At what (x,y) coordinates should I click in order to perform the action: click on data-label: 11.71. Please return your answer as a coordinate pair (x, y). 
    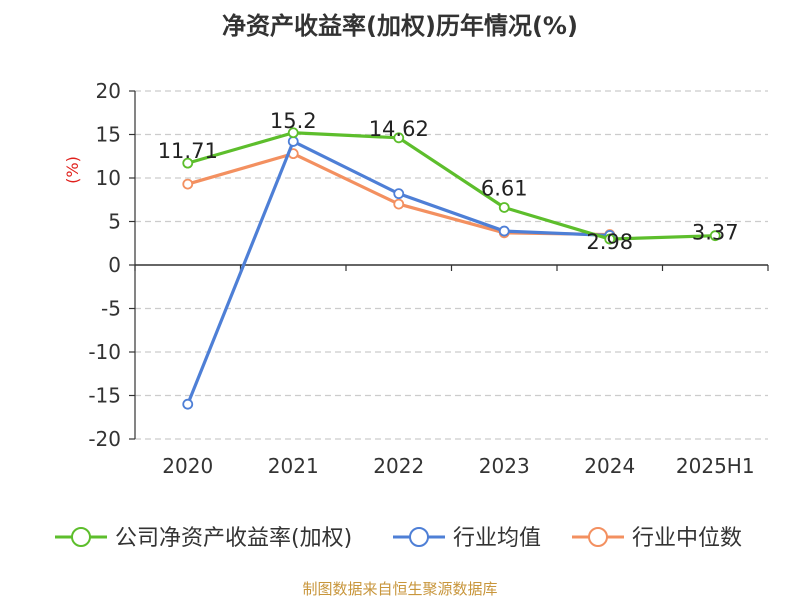
    Looking at the image, I should click on (188, 151).